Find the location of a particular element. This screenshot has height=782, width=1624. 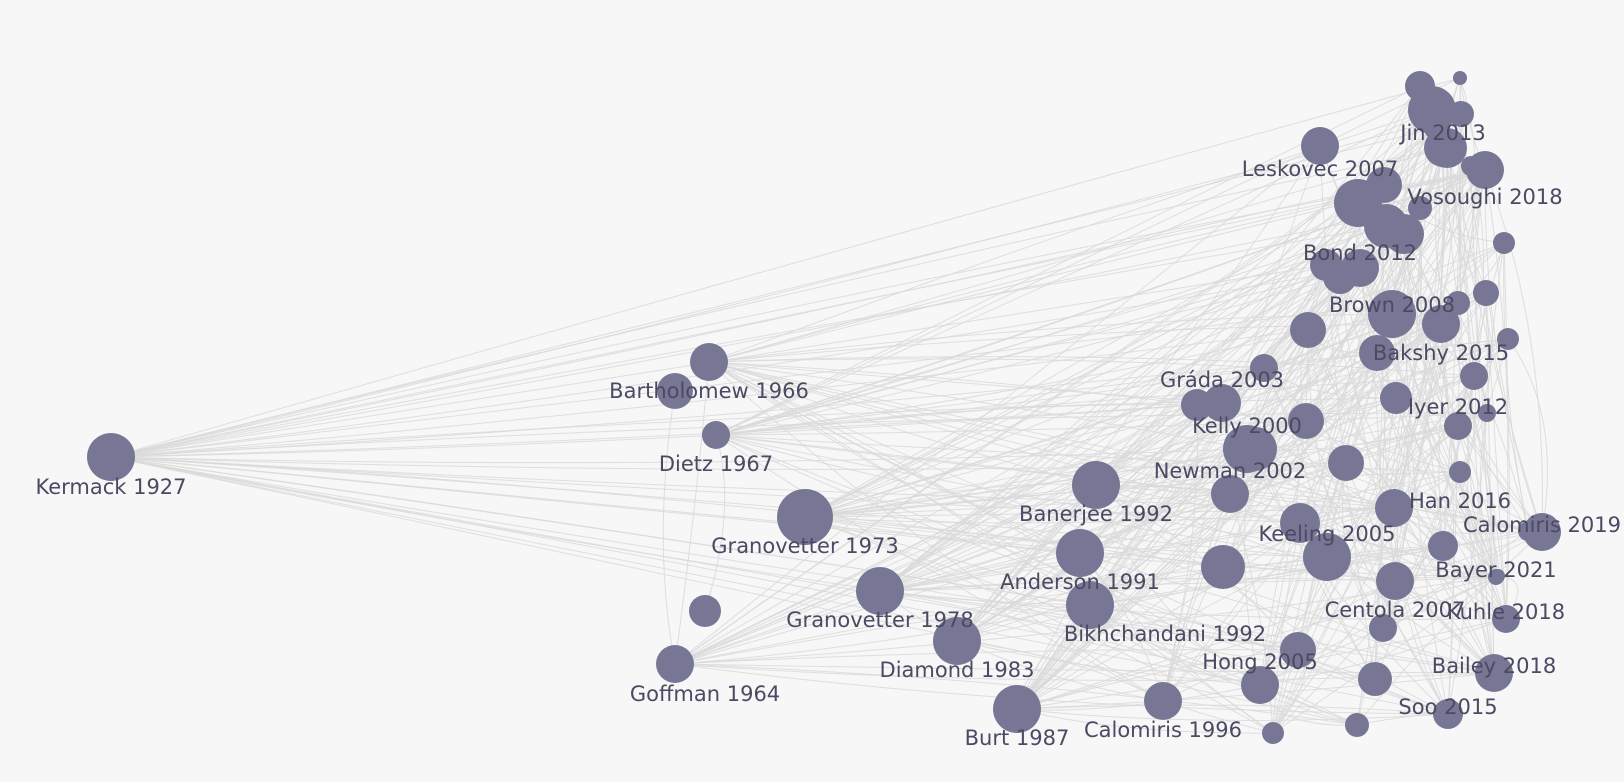

node-han-2016 is located at coordinates (1394, 508).